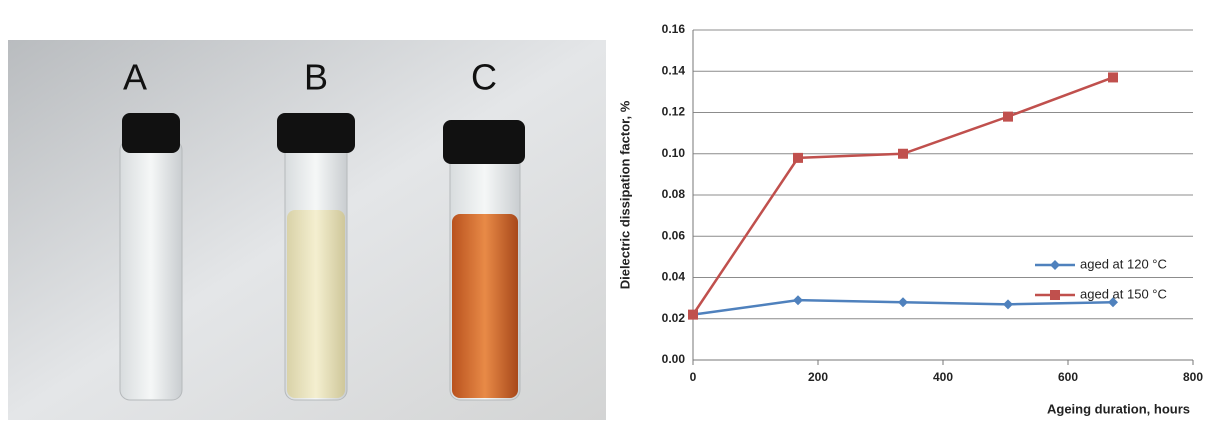 The width and height of the screenshot is (1221, 428). I want to click on vial-label: A, so click(135, 77).